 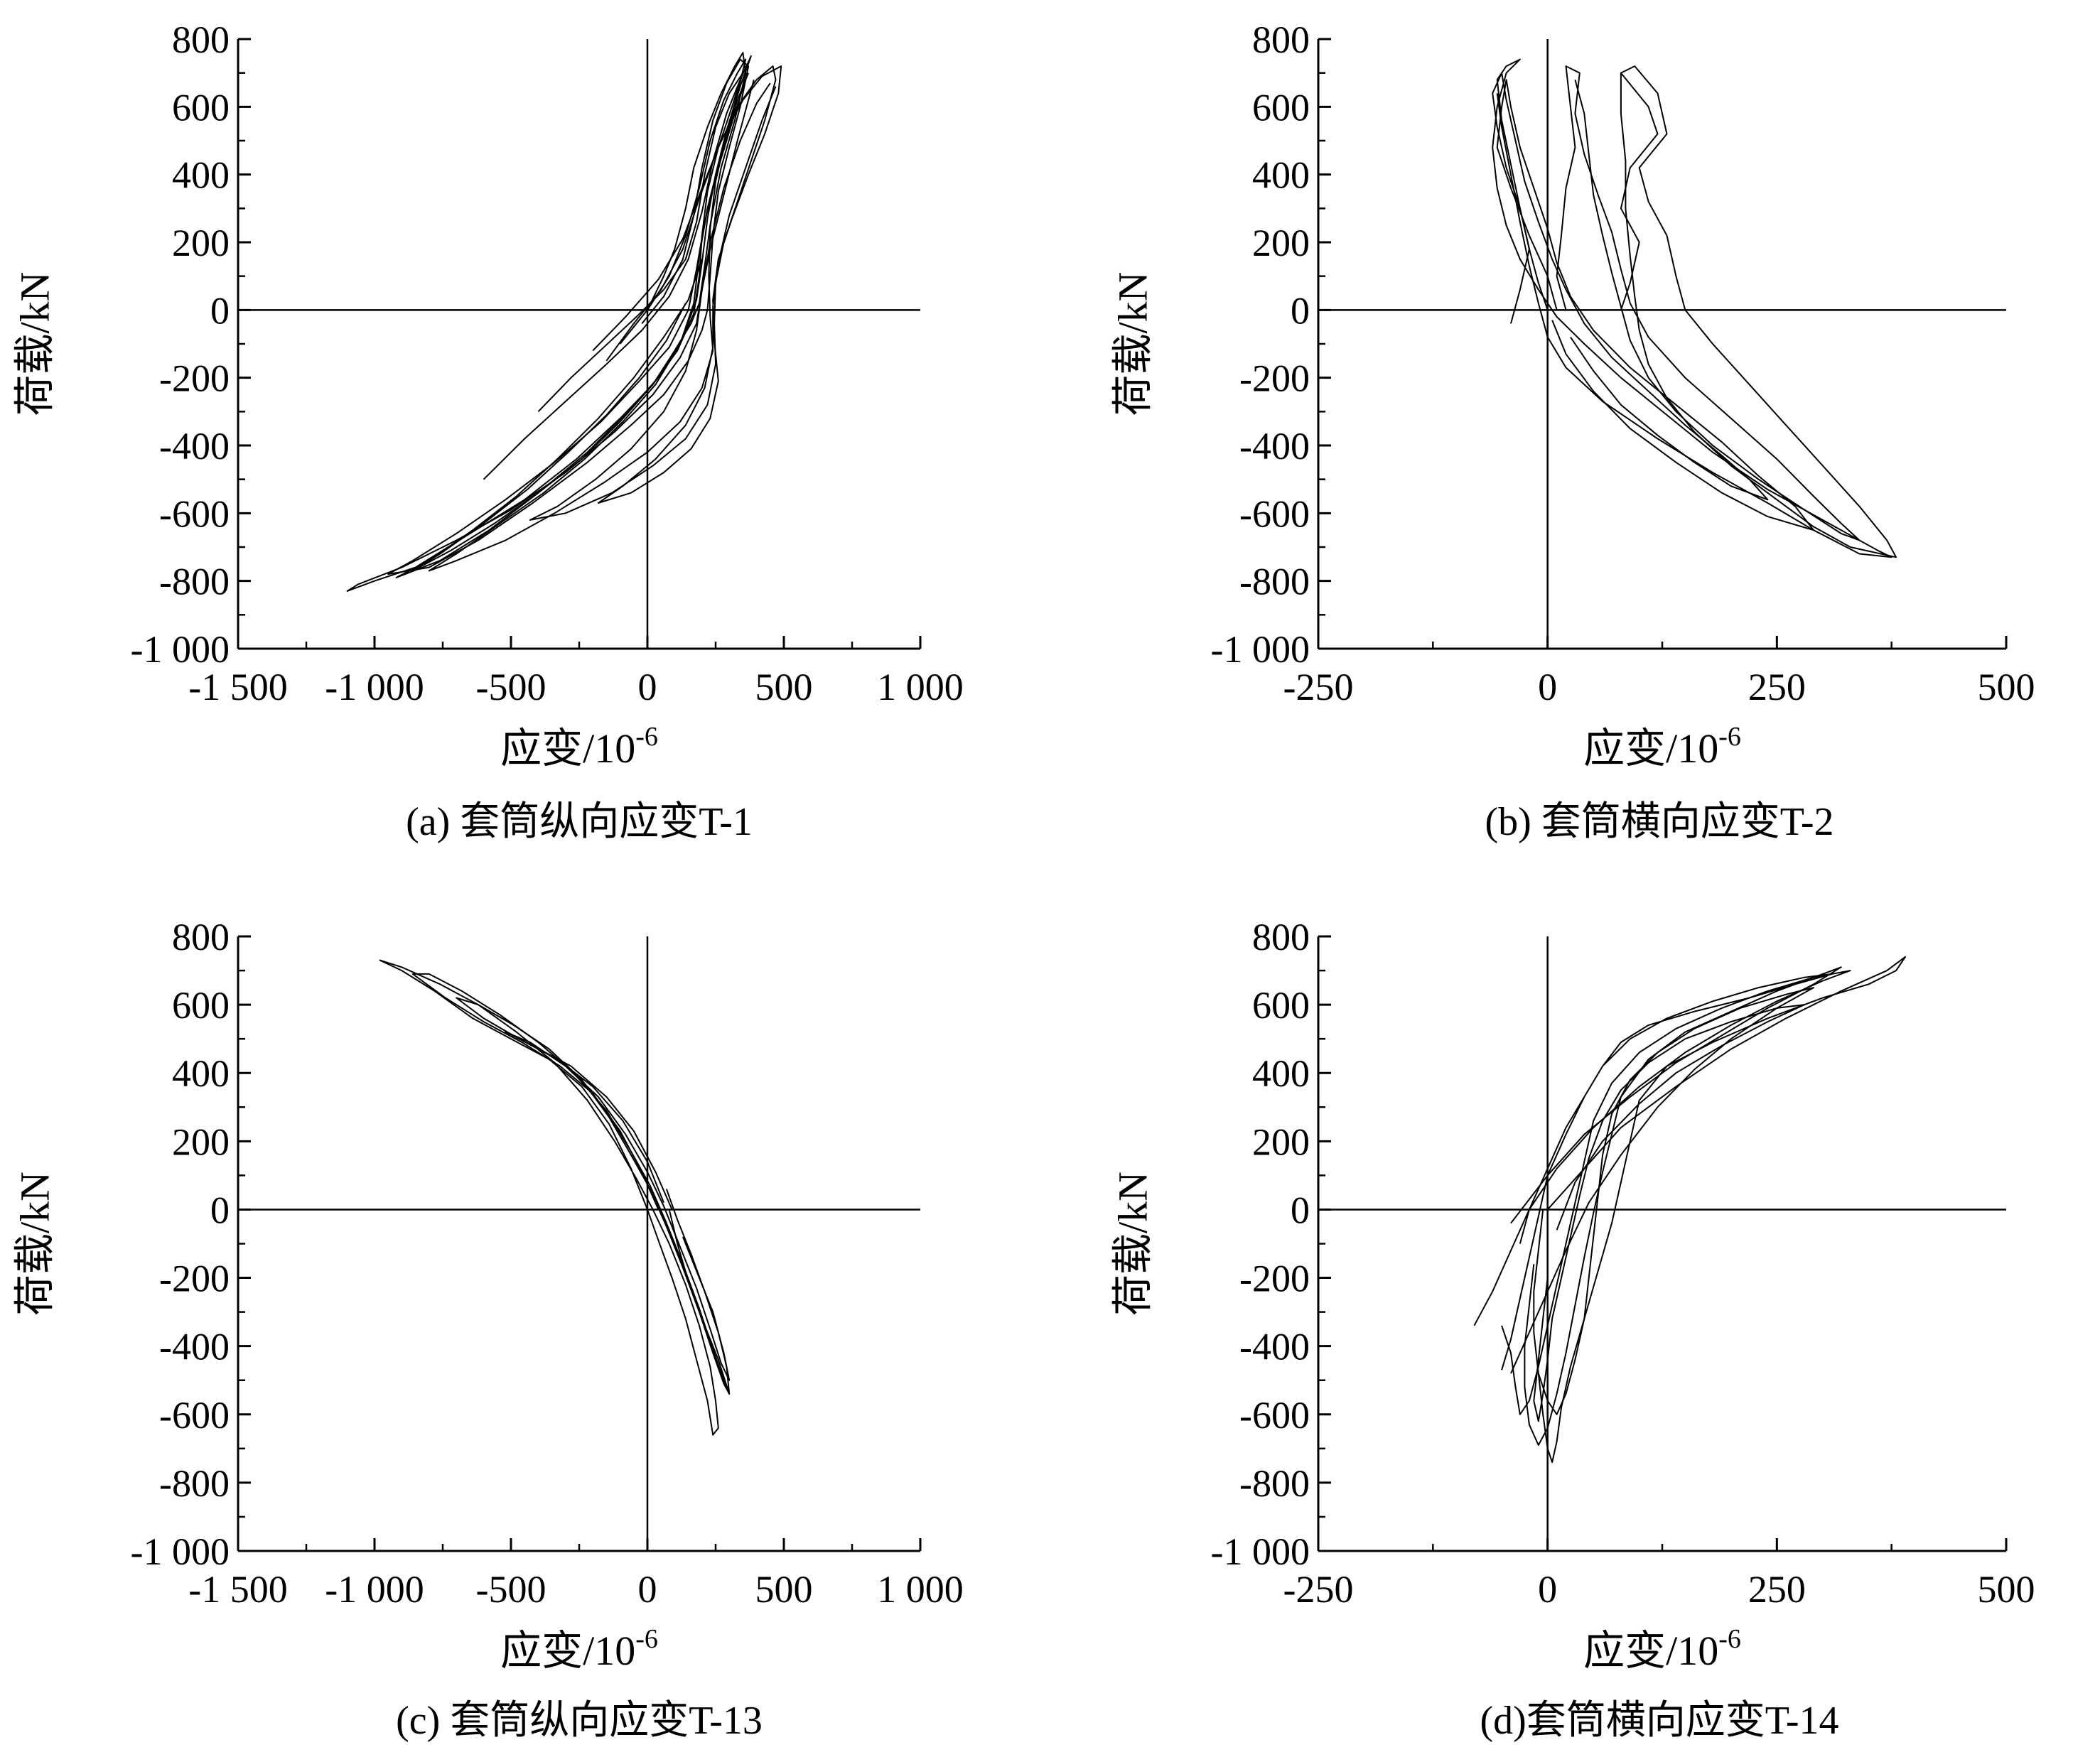 What do you see at coordinates (195, 1347) in the screenshot?
I see `panel-c-y-tick-label: -400` at bounding box center [195, 1347].